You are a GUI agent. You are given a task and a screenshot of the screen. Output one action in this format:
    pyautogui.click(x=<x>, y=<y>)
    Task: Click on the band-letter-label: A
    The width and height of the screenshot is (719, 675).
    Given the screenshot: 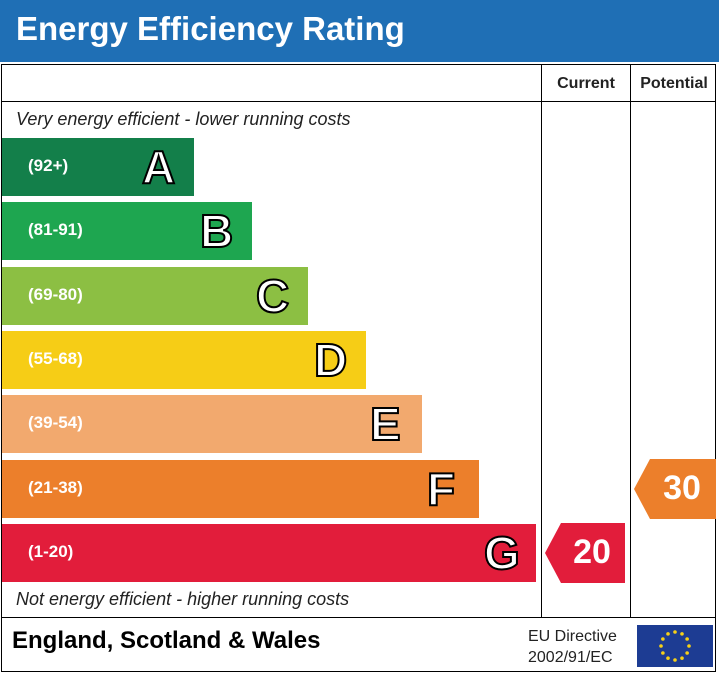 What is the action you would take?
    pyautogui.click(x=158, y=167)
    